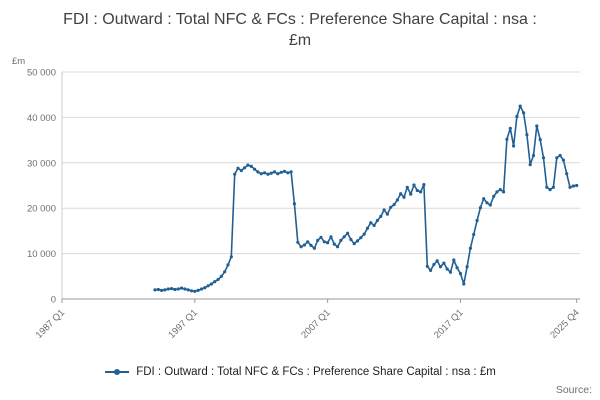  What do you see at coordinates (183, 324) in the screenshot?
I see `x-tick-label: 1997 Q1` at bounding box center [183, 324].